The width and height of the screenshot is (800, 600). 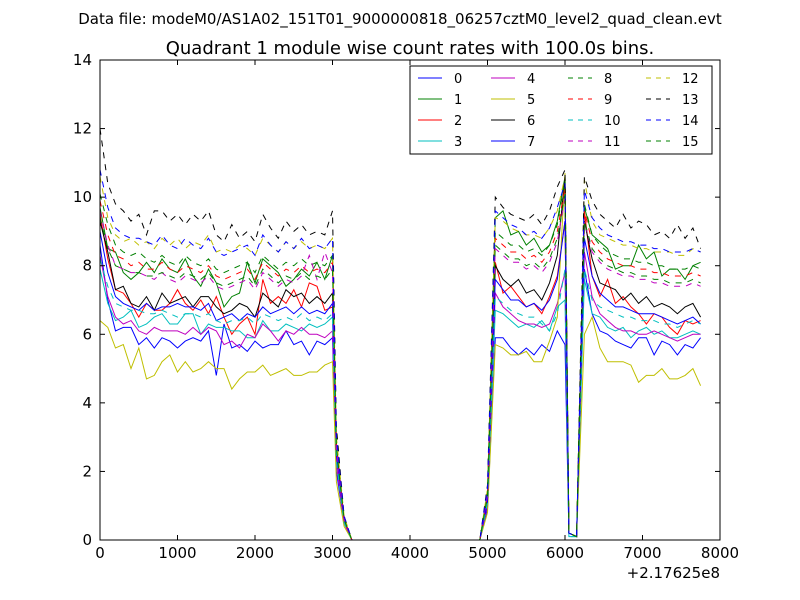 What do you see at coordinates (531, 121) in the screenshot?
I see `legend-label-6: 6` at bounding box center [531, 121].